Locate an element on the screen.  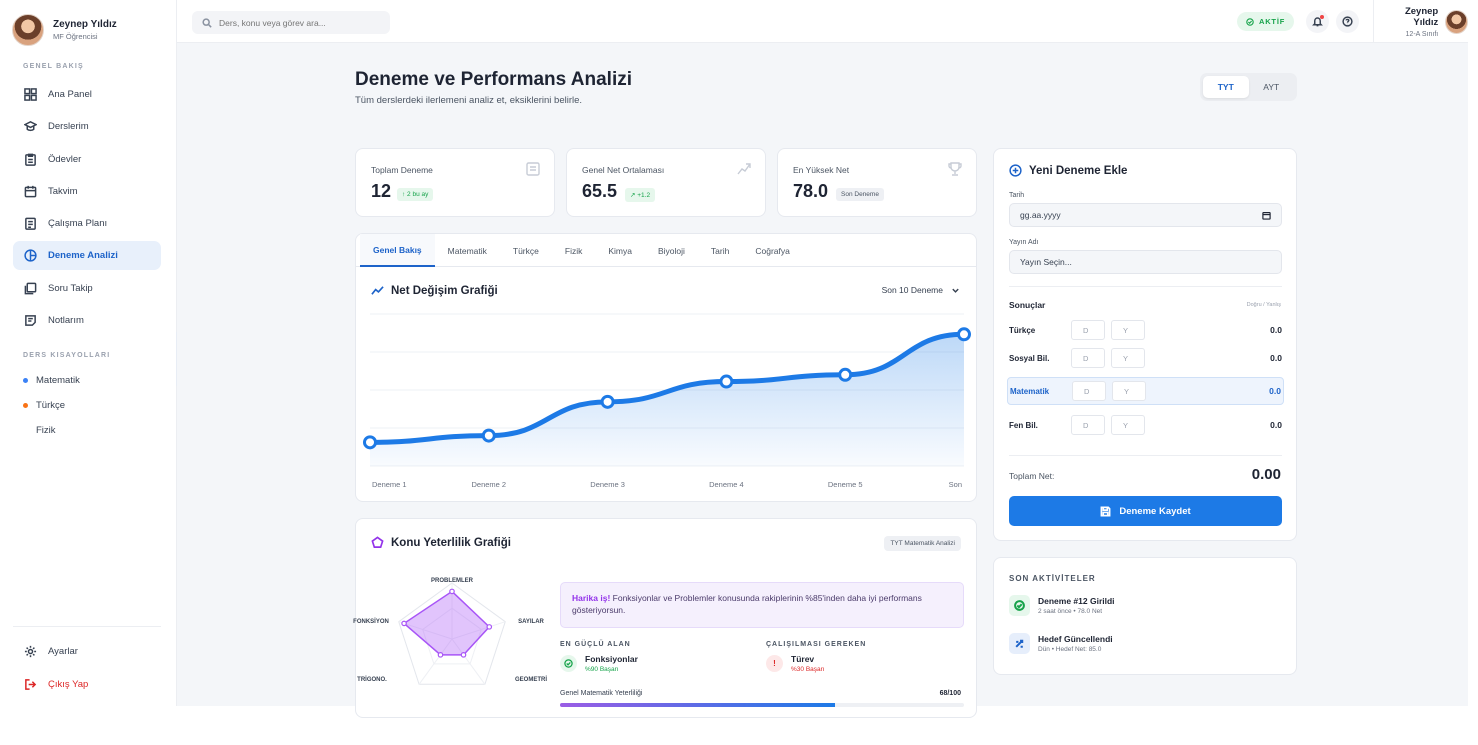
color-dot is located at coordinates (25, 380).